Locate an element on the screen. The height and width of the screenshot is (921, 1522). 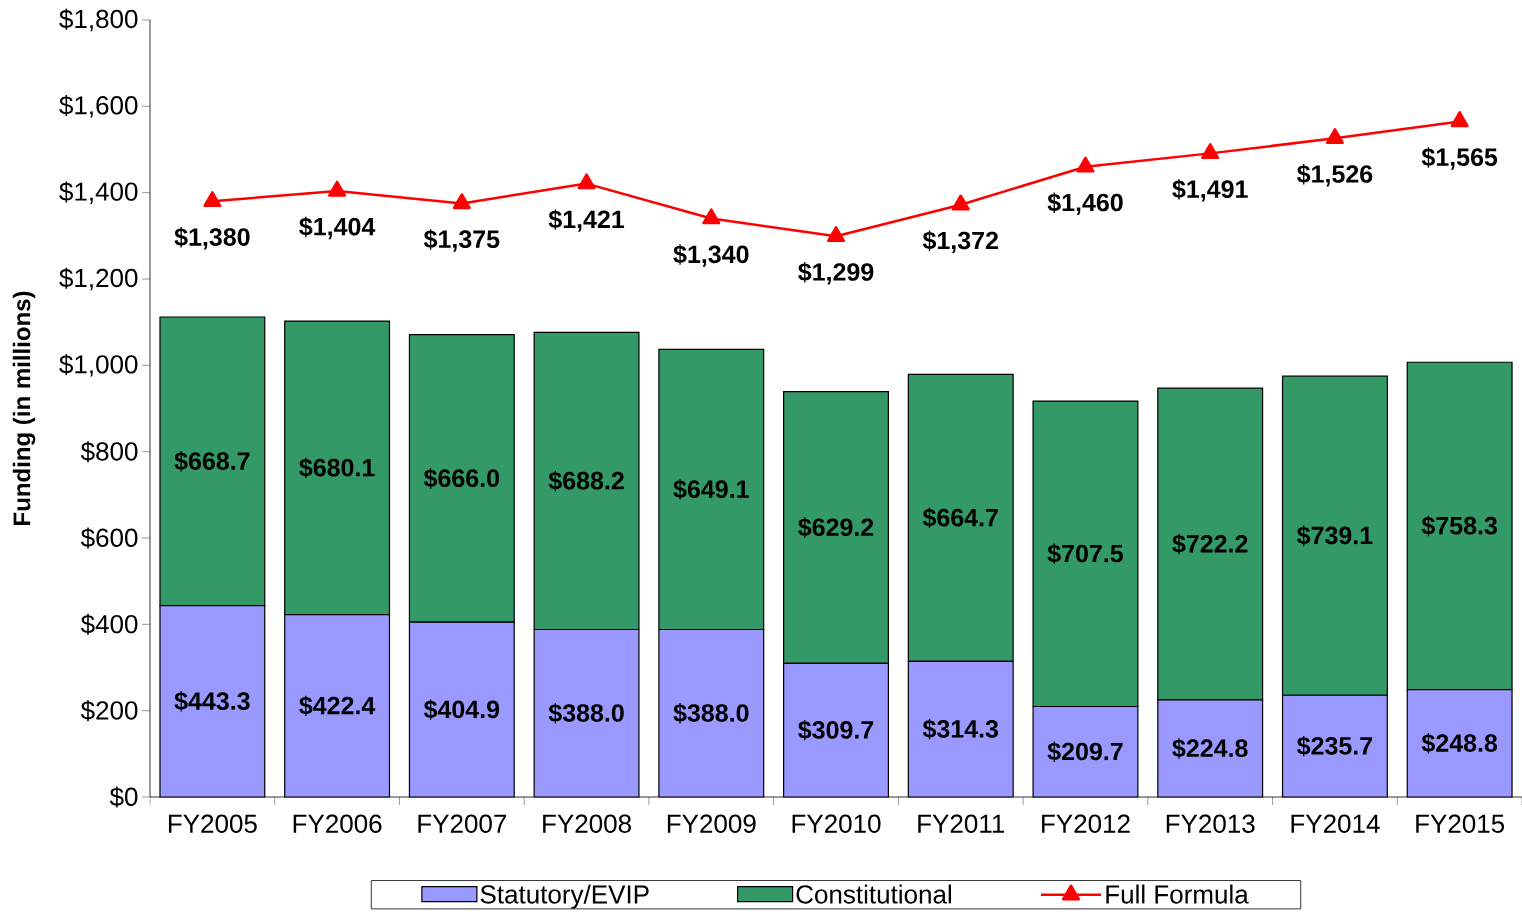
legend-label: Statutory/EVIP is located at coordinates (564, 896).